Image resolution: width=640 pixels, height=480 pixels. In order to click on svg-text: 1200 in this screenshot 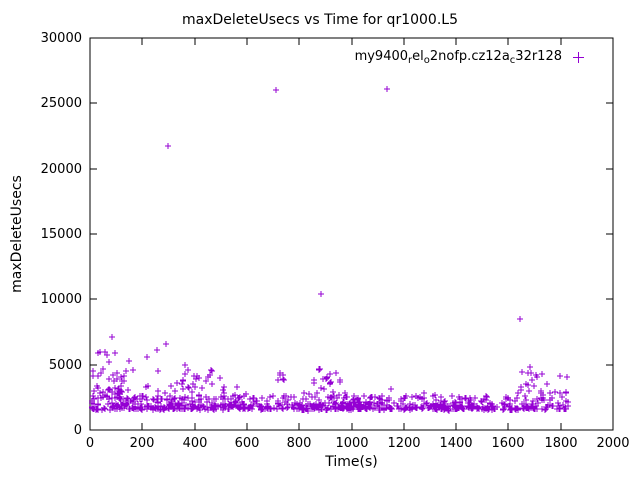, I will do `click(403, 443)`.